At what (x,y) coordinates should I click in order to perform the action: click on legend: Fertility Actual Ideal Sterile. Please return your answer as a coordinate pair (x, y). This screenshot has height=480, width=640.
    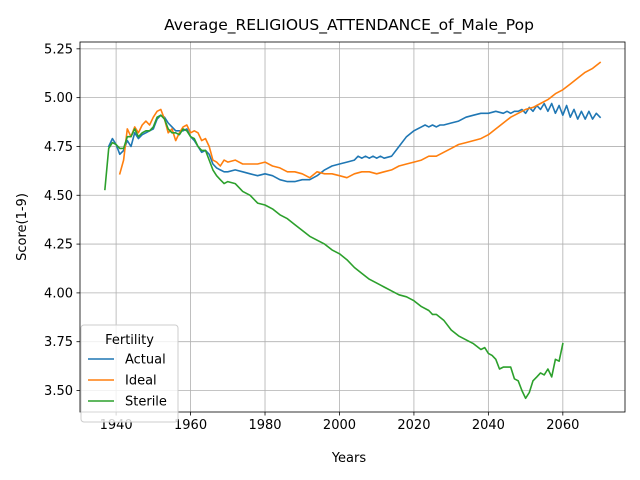
    Looking at the image, I should click on (129, 373).